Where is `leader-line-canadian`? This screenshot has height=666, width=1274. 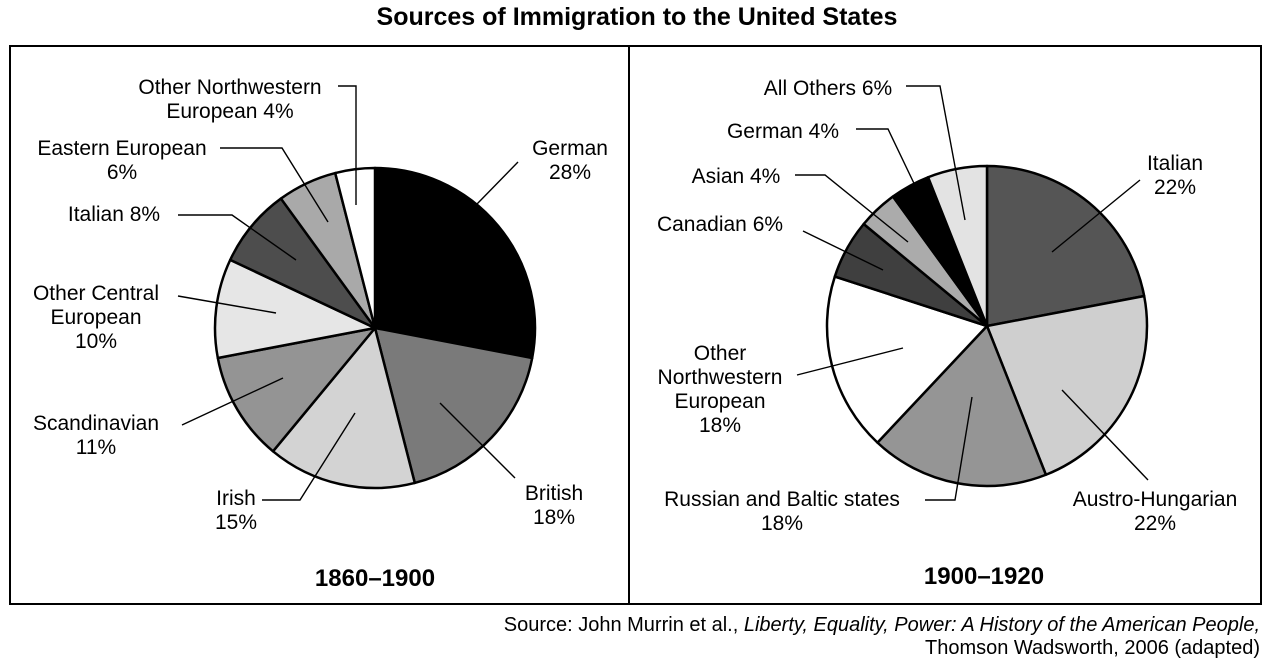
leader-line-canadian is located at coordinates (843, 250).